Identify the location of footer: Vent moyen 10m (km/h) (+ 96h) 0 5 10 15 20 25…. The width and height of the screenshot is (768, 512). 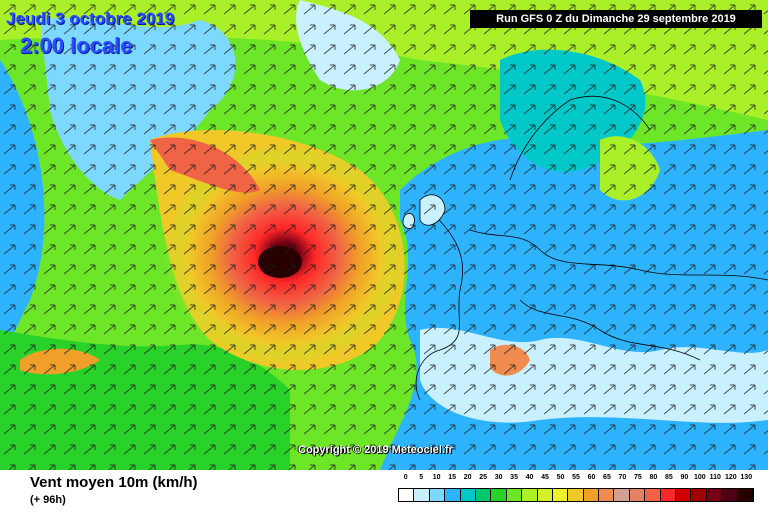
(384, 491).